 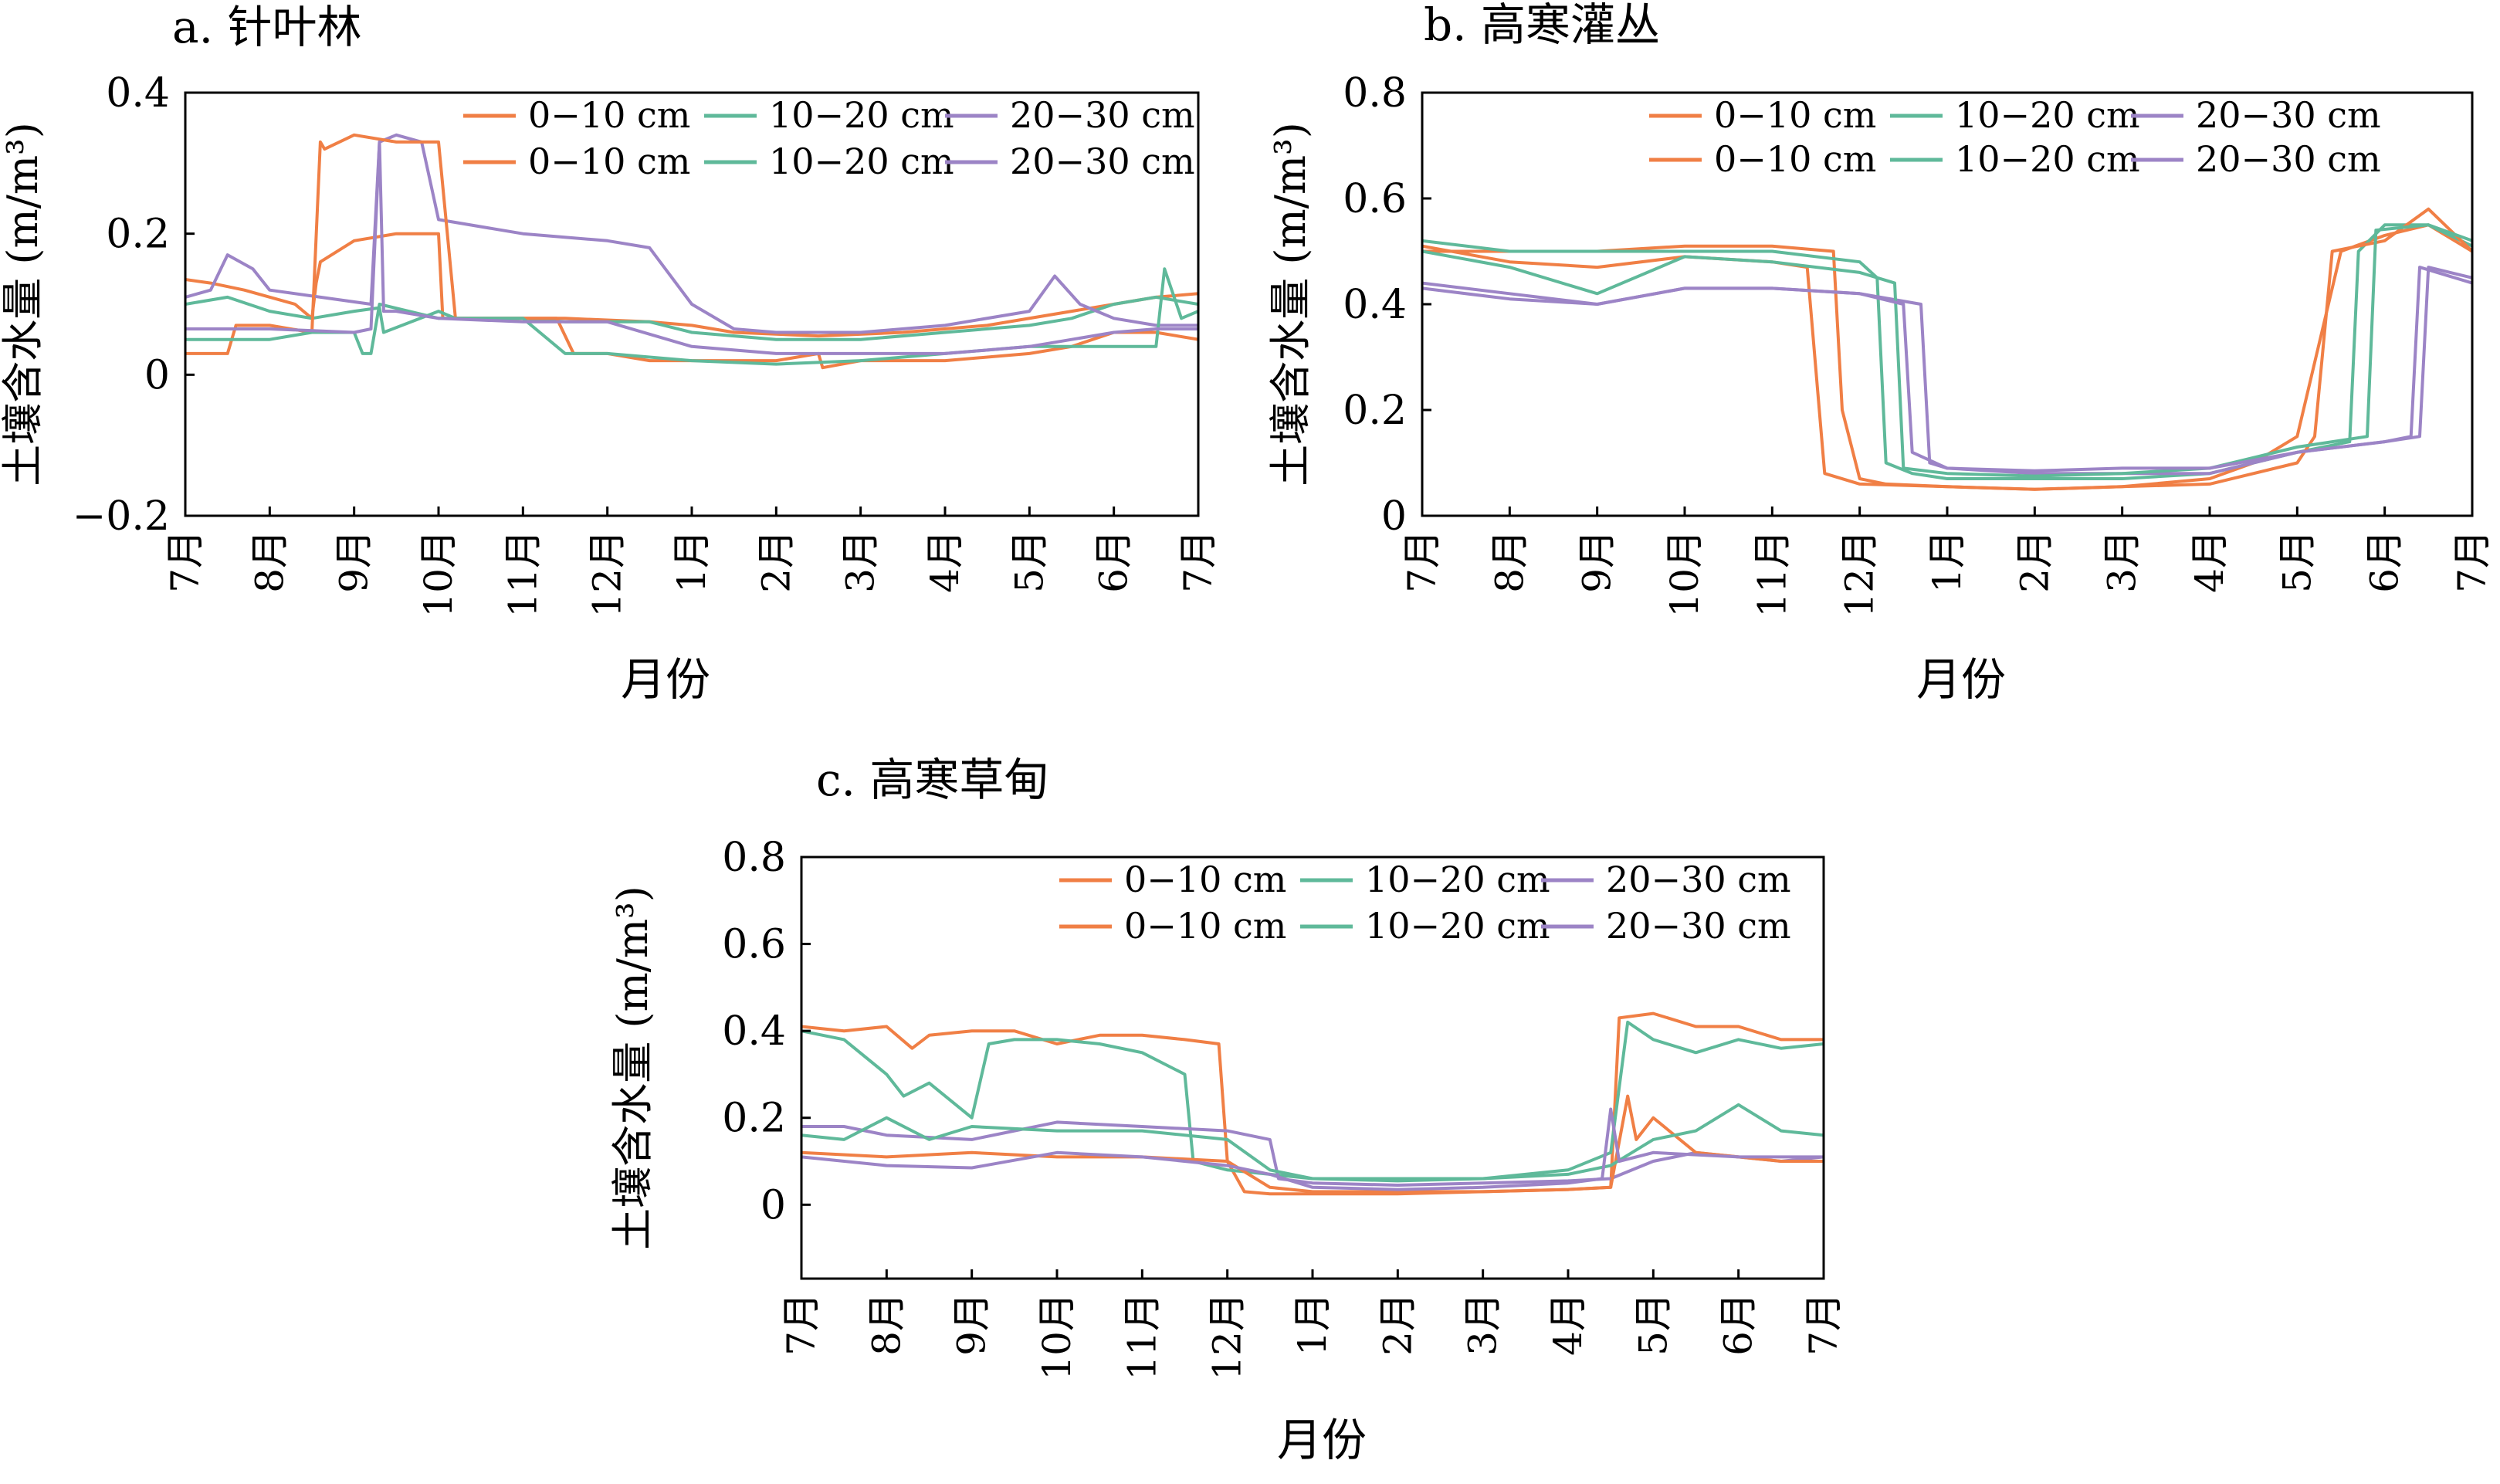 I want to click on chart-title: b. 高寒灌丛, so click(x=1542, y=26).